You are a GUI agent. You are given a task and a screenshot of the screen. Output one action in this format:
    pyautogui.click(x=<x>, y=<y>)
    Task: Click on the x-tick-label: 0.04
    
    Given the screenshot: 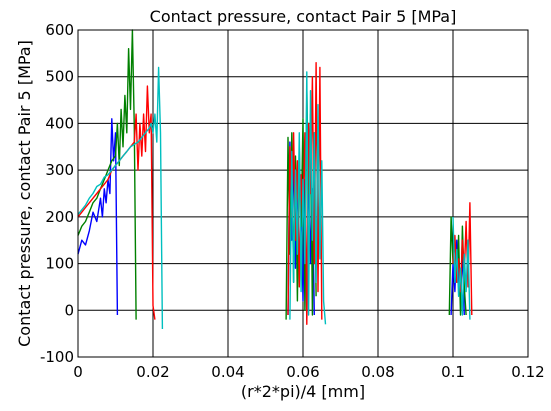 What is the action you would take?
    pyautogui.click(x=227, y=372)
    